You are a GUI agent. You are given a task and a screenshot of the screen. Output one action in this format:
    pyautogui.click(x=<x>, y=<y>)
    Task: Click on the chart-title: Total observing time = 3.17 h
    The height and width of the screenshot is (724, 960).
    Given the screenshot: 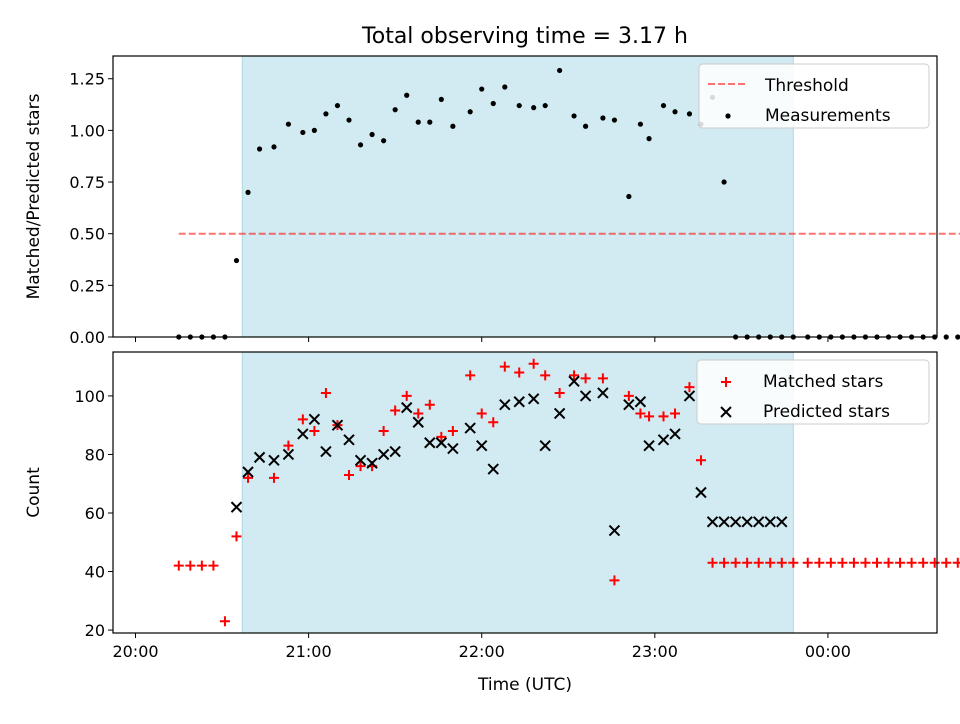 What is the action you would take?
    pyautogui.click(x=524, y=36)
    